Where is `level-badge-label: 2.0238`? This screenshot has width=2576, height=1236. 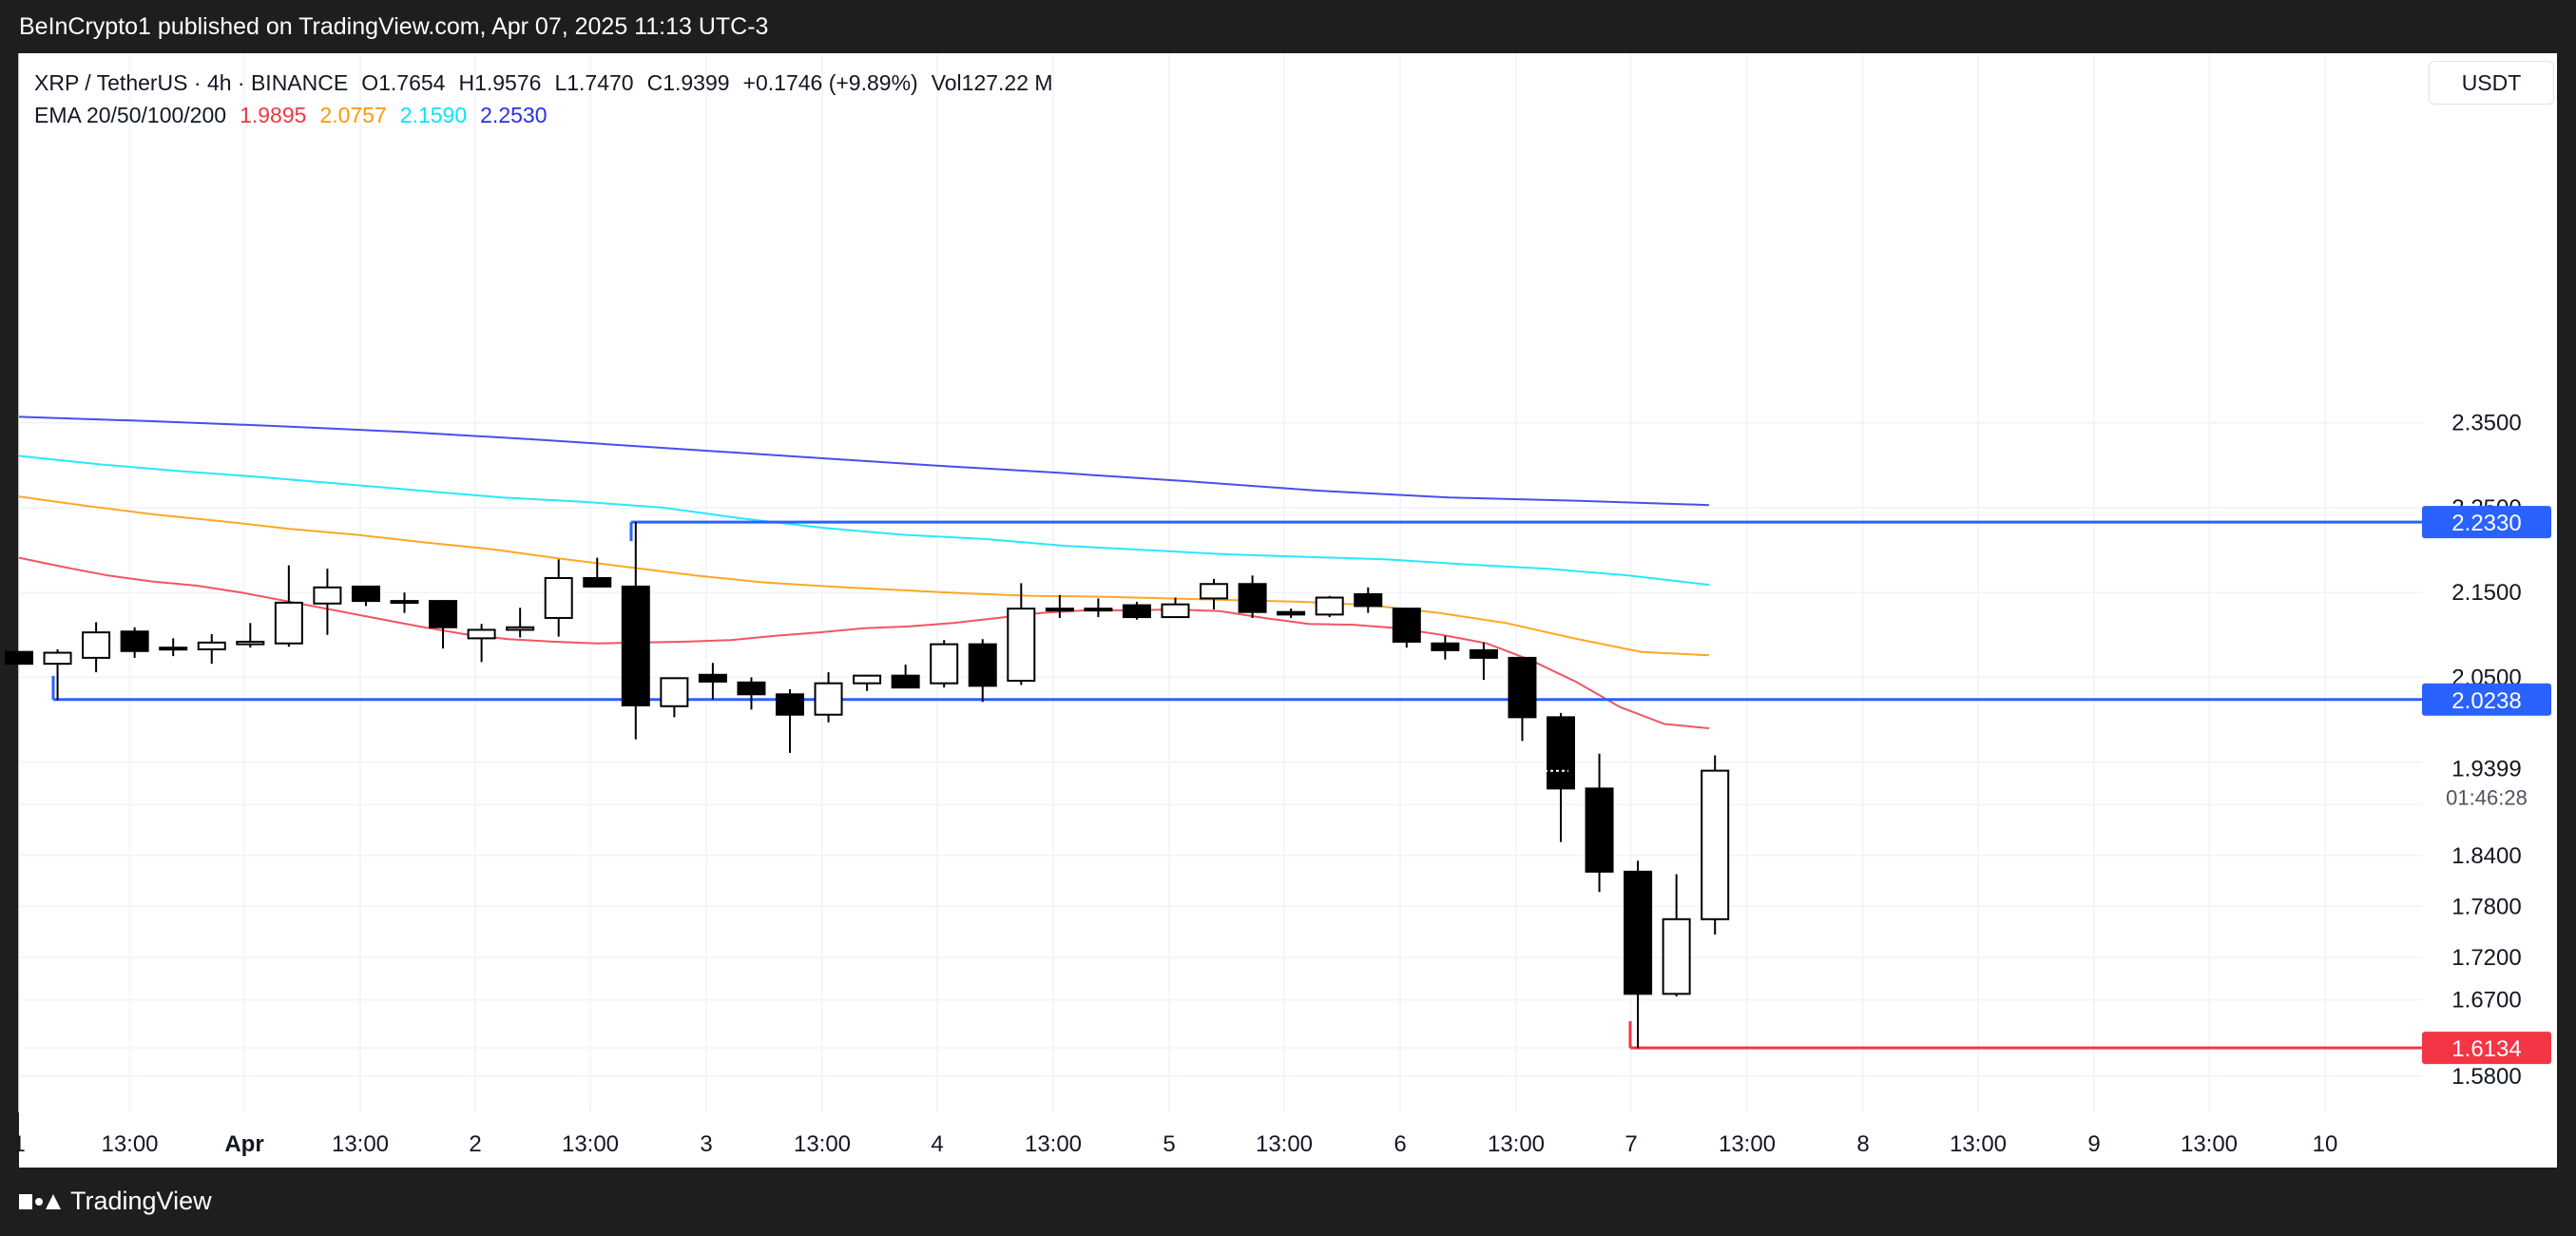 level-badge-label: 2.0238 is located at coordinates (2486, 701).